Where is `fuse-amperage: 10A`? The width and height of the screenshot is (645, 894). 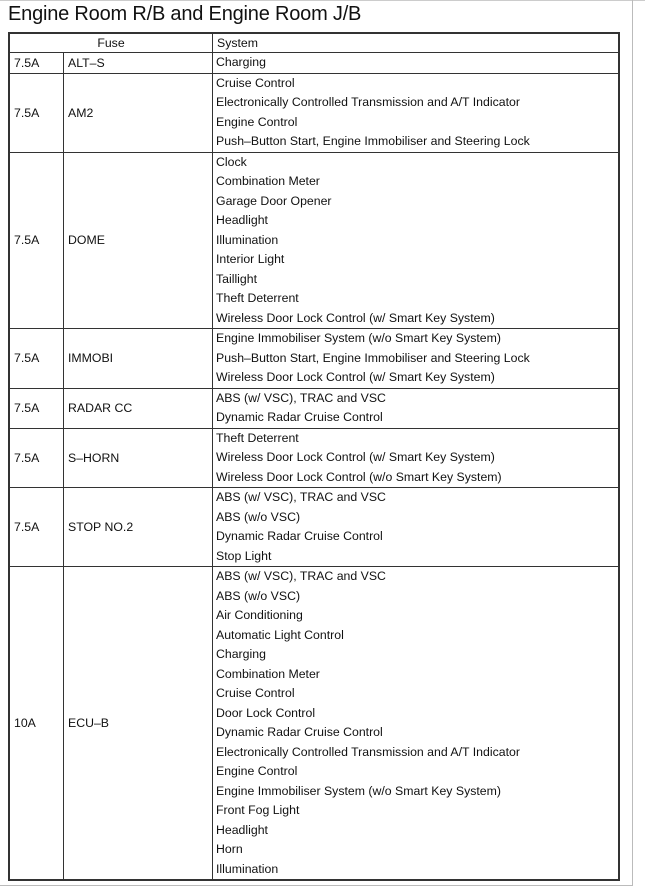
fuse-amperage: 10A is located at coordinates (36, 723).